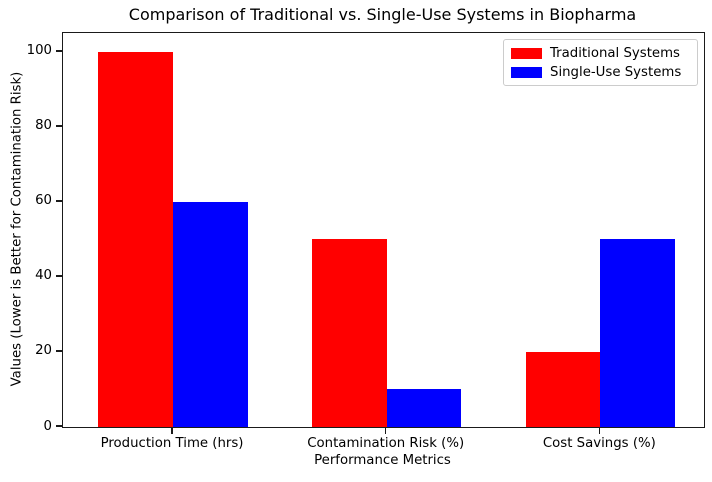 The image size is (712, 482). Describe the element at coordinates (172, 443) in the screenshot. I see `x-tick-label: Production Time (hrs)` at that location.